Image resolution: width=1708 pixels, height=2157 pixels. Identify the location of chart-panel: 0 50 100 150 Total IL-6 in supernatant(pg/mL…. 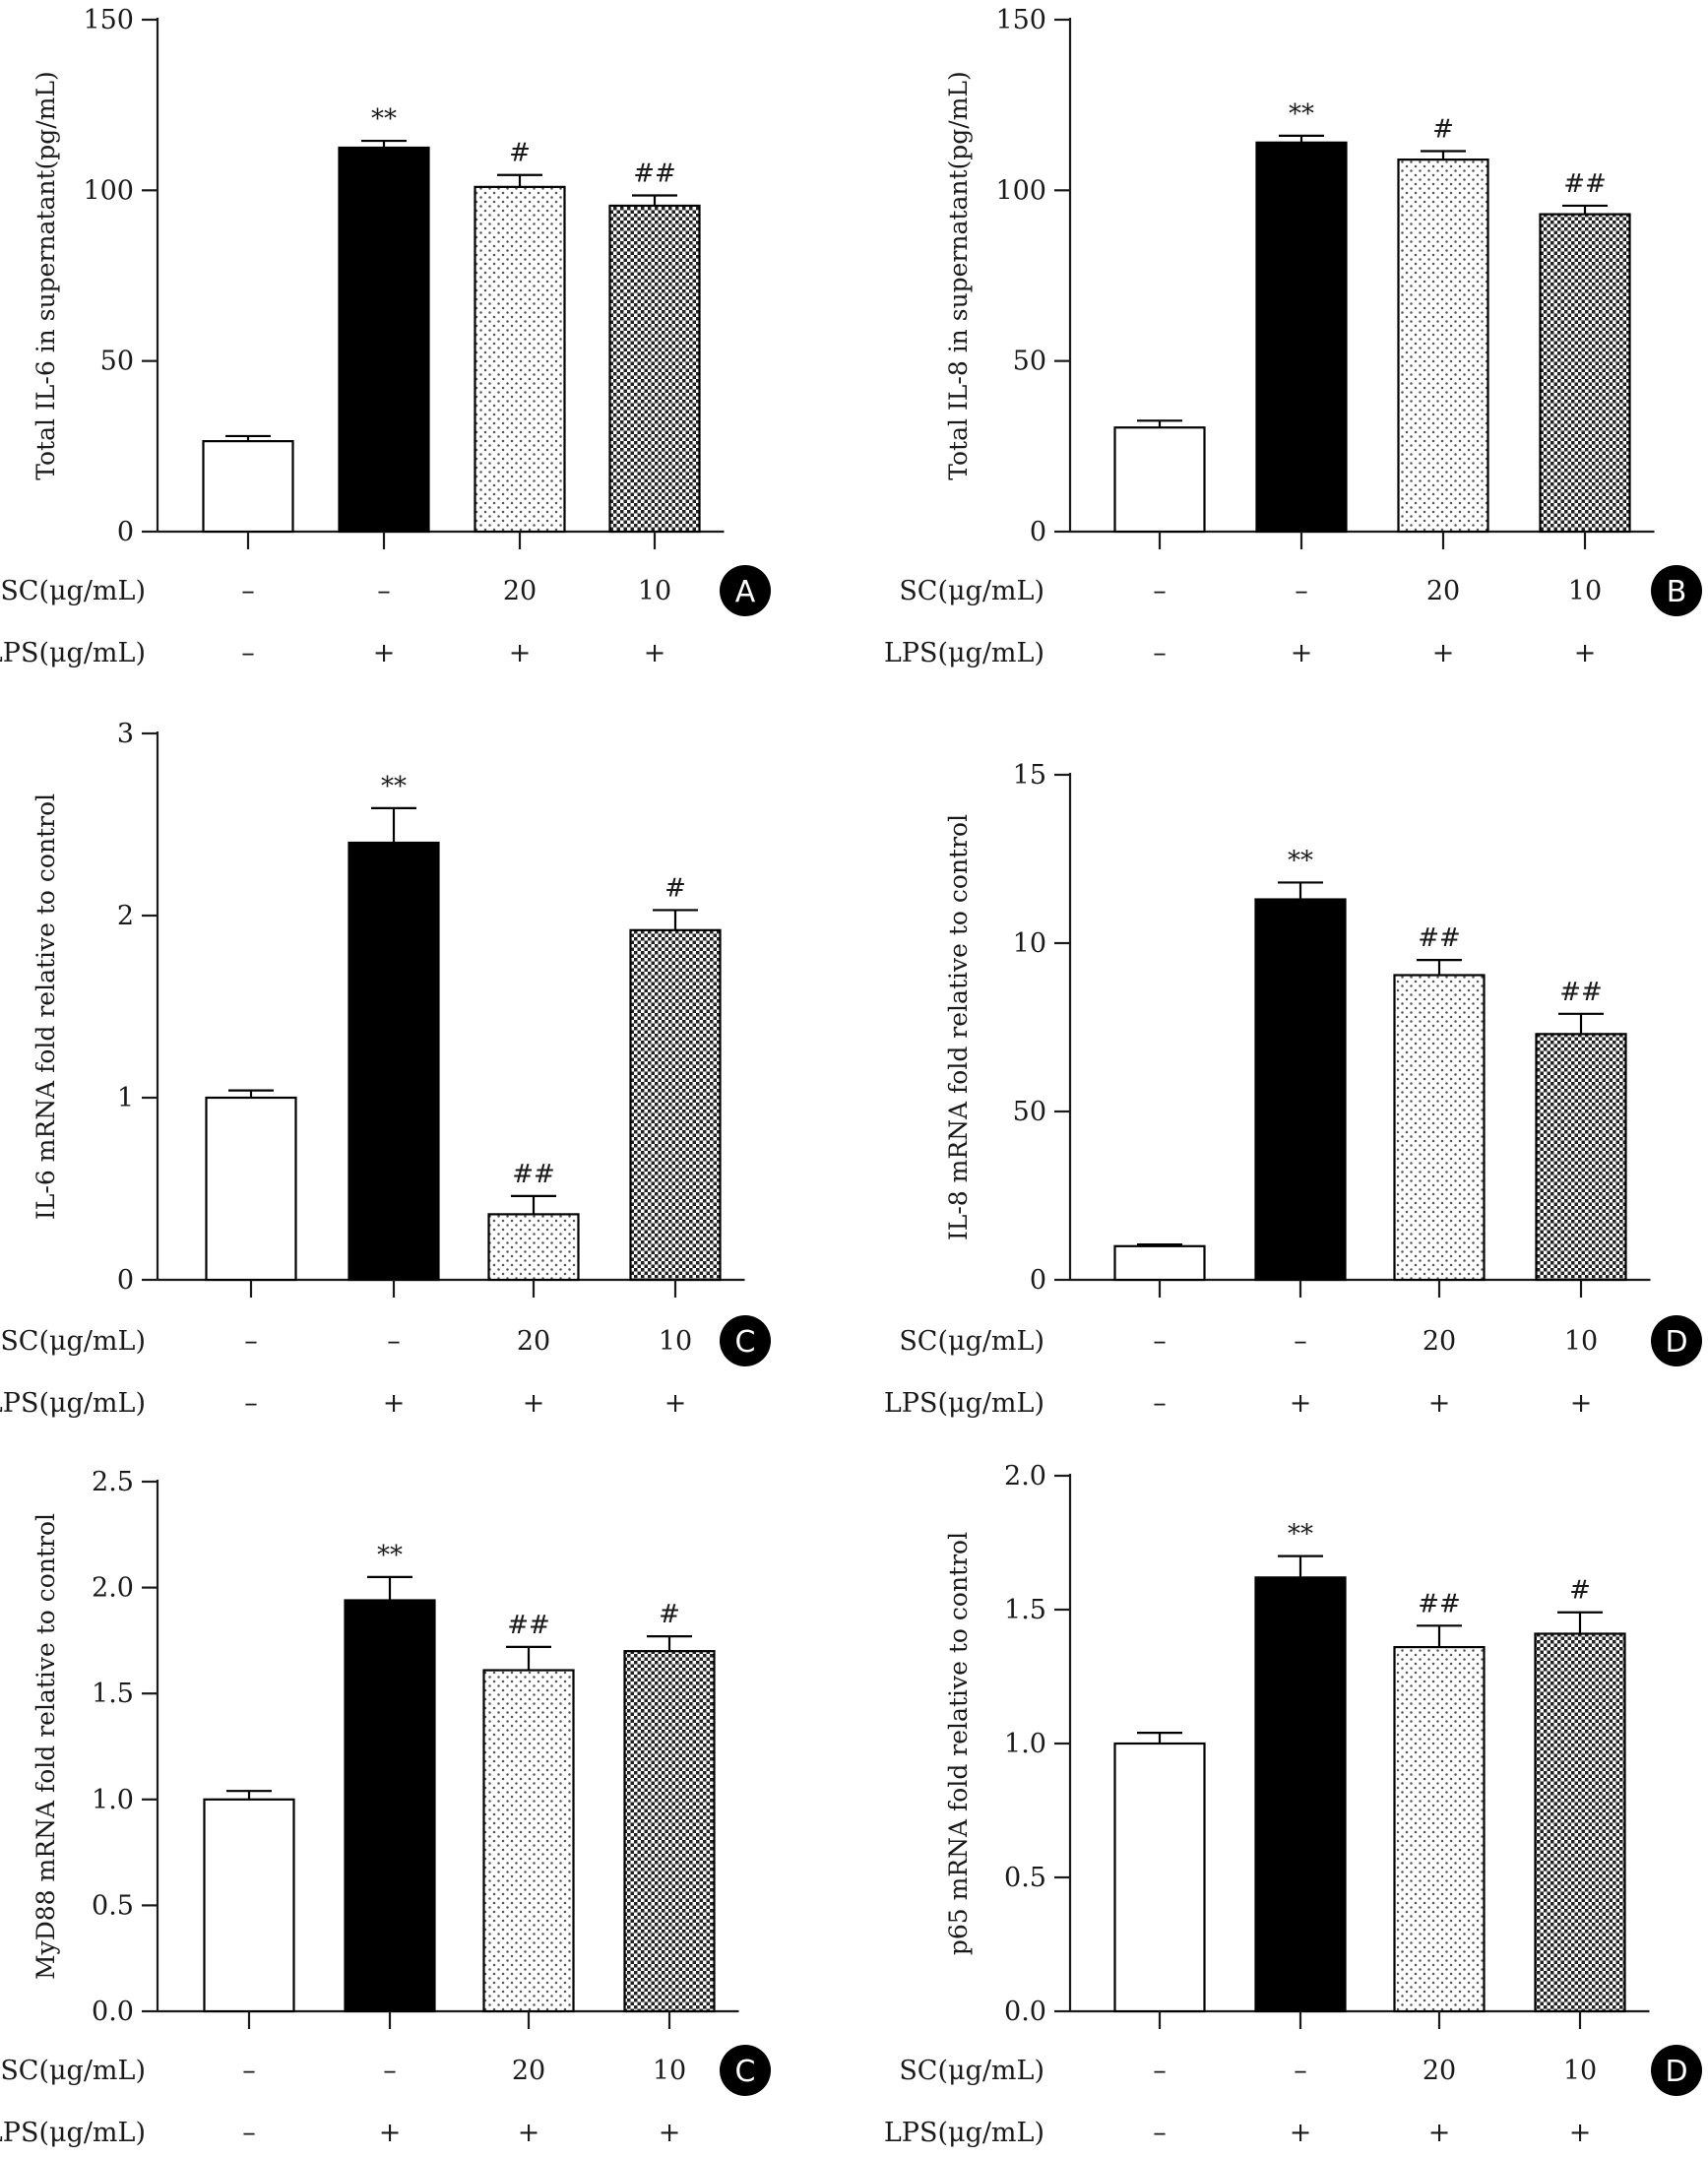
(385, 336).